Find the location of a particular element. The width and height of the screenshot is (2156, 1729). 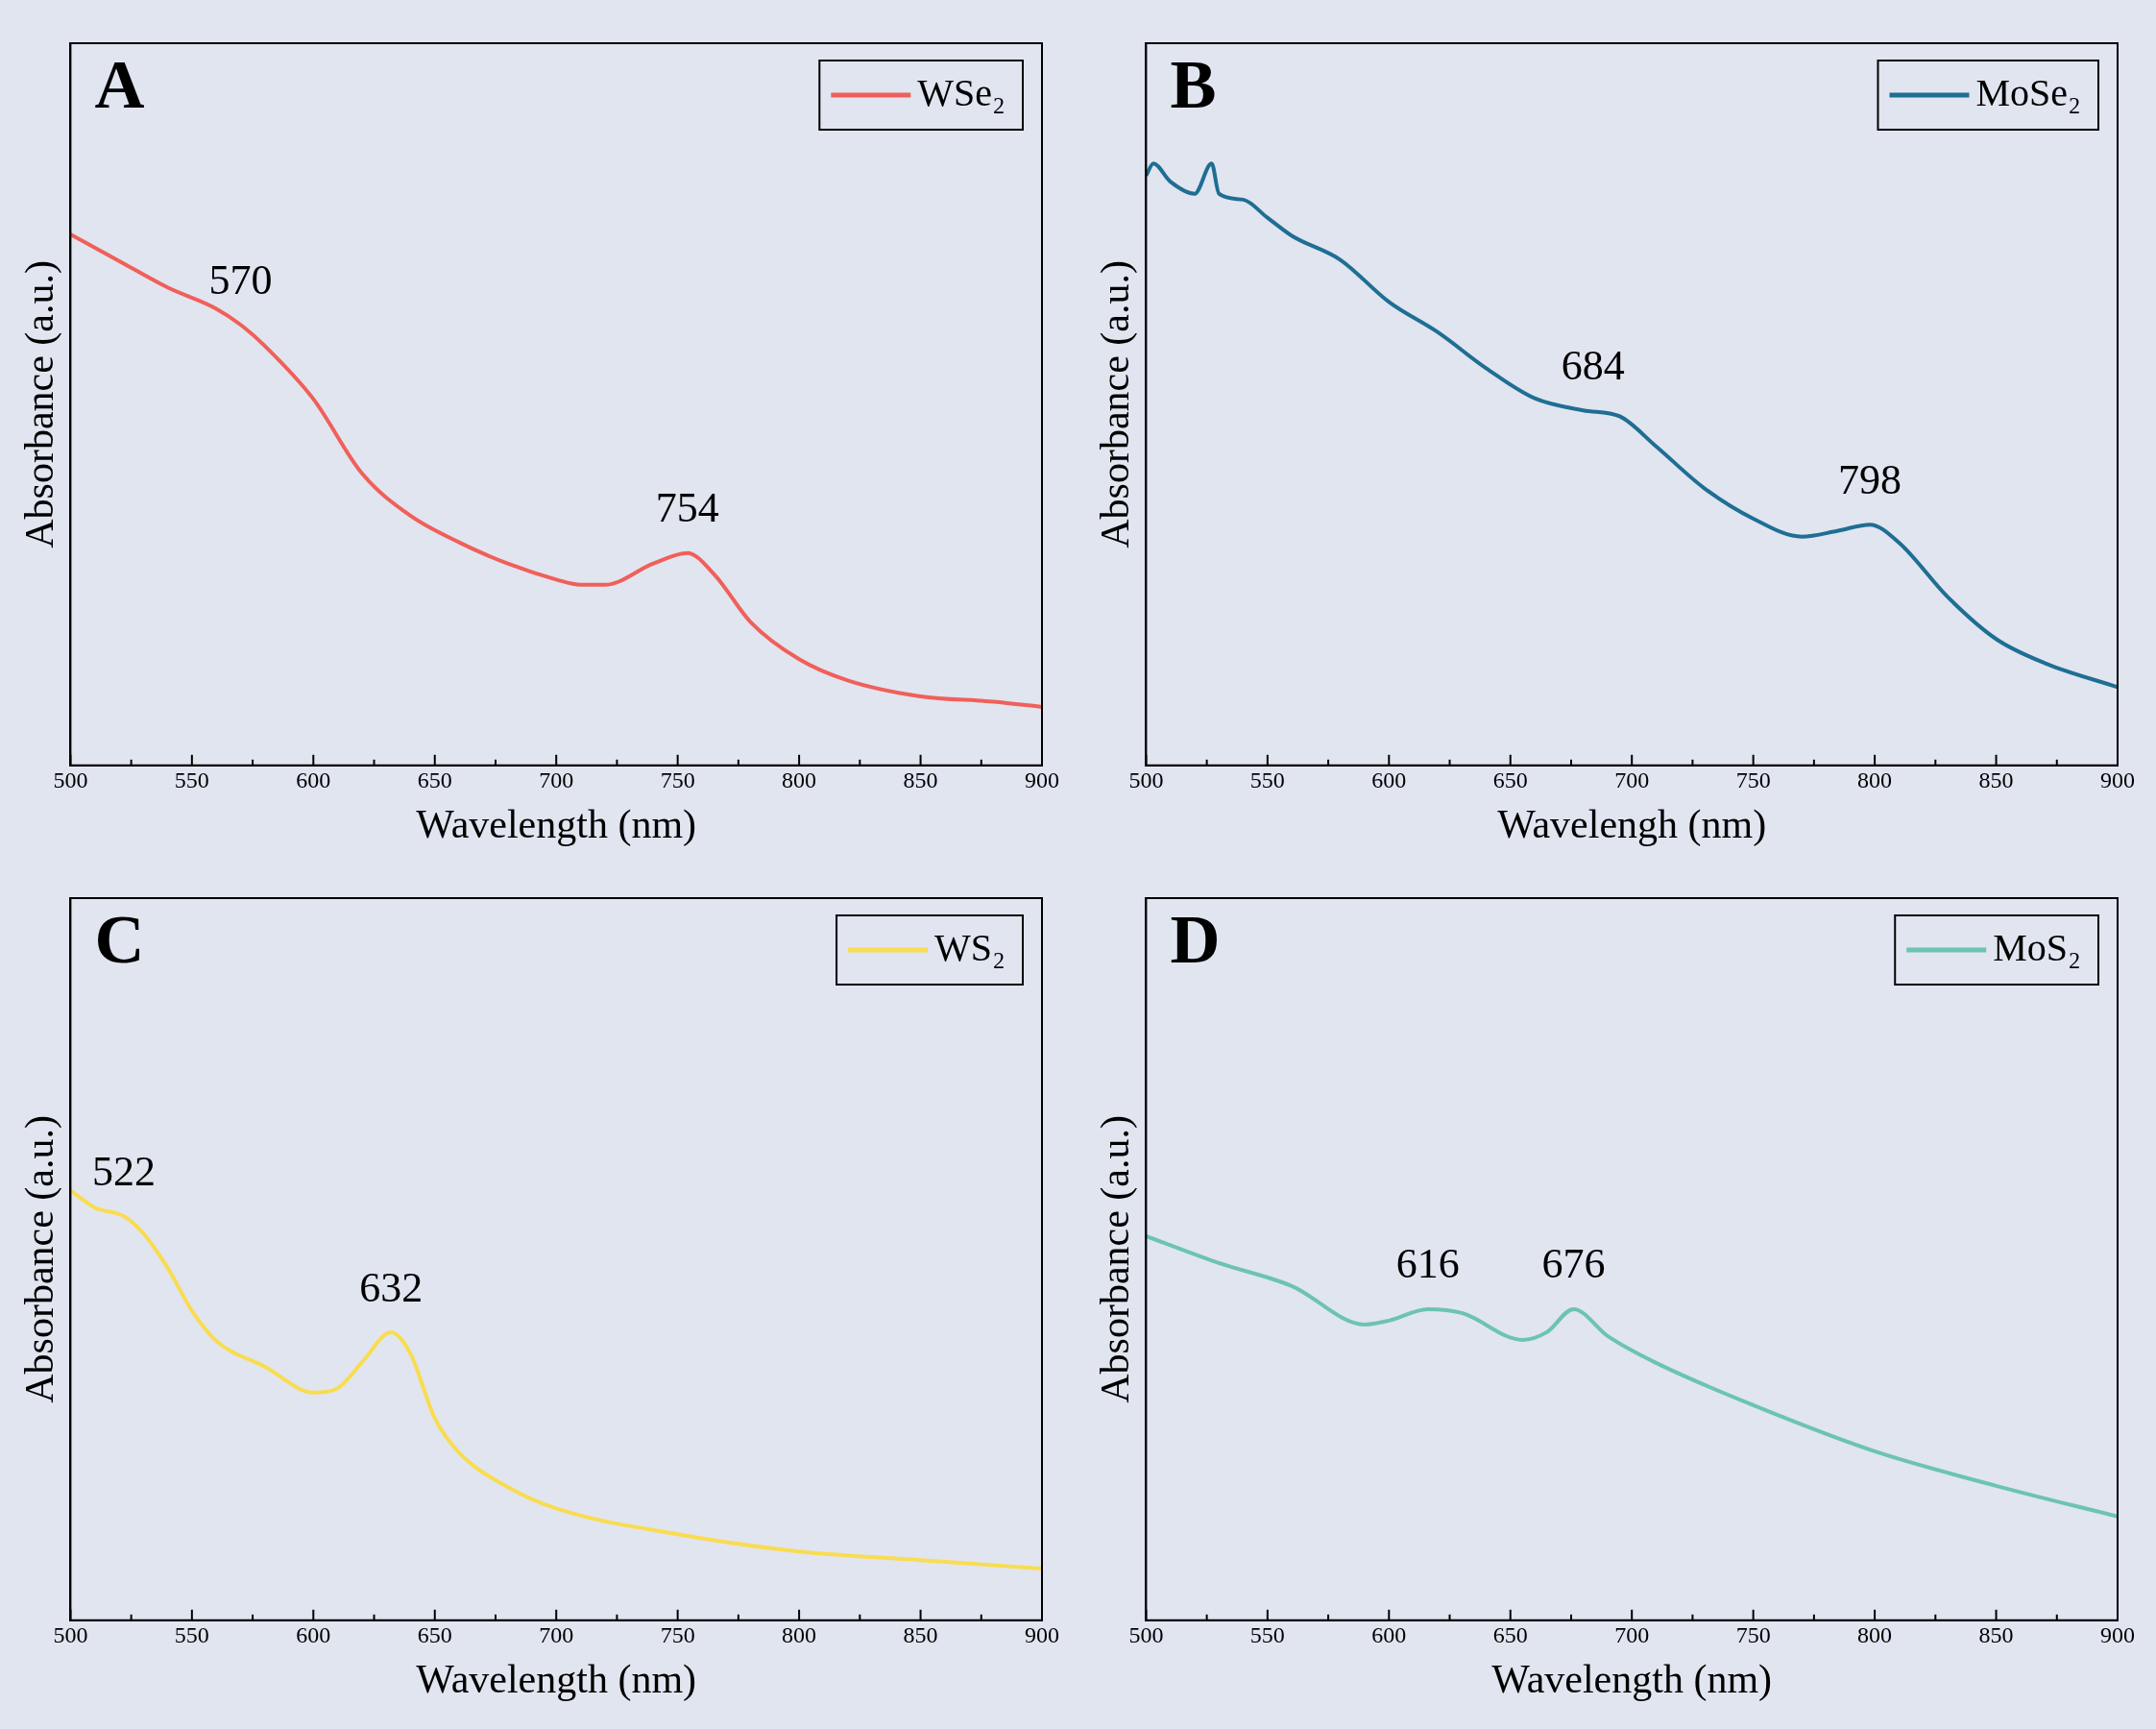

chart-title: B is located at coordinates (1194, 84).